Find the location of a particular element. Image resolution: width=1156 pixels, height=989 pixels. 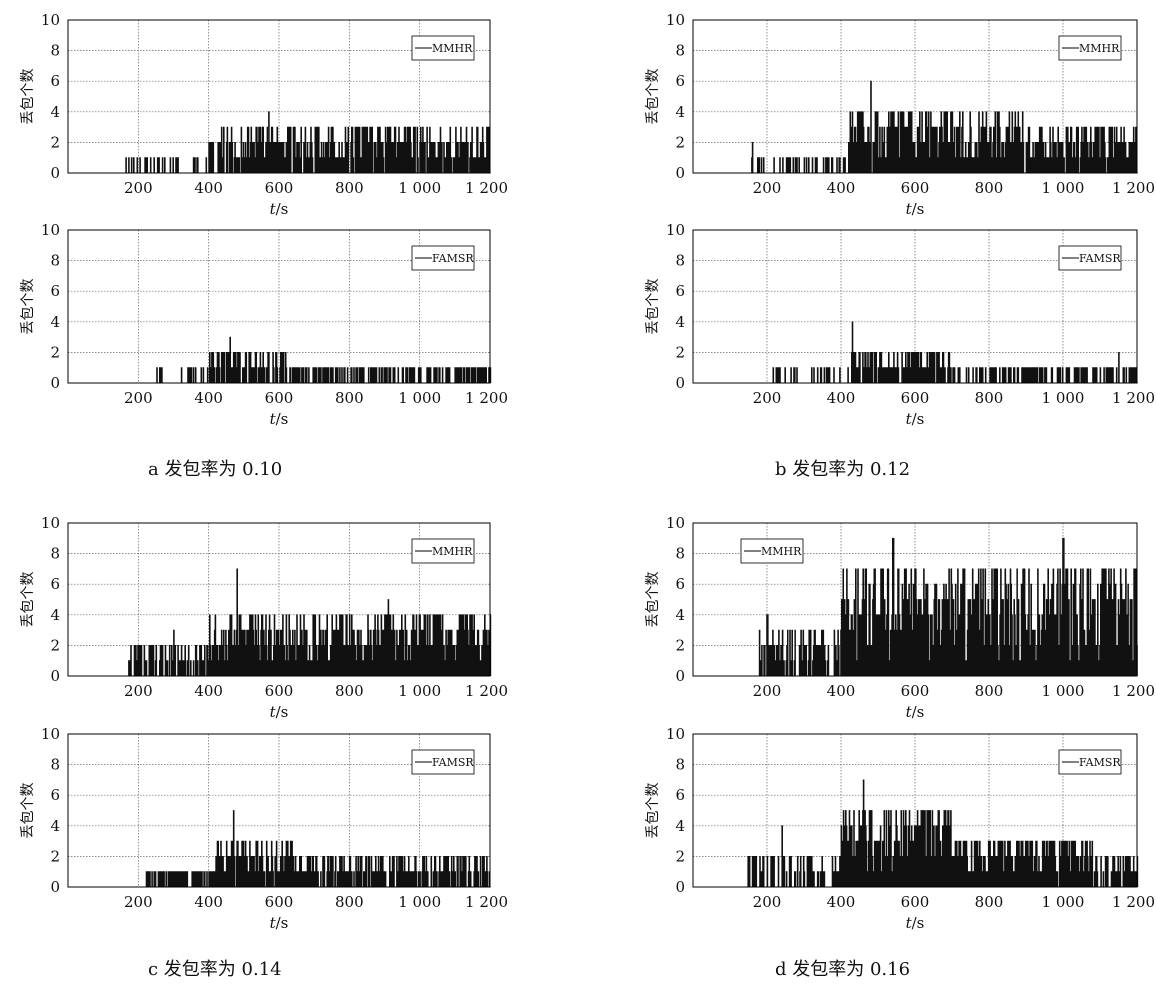

subplot-b-mmhr: 0 2 4 6 8 10 200 400 600 800 1 000 1 200 t/s 丢包个数 MMHR is located at coordinates (900, 114).